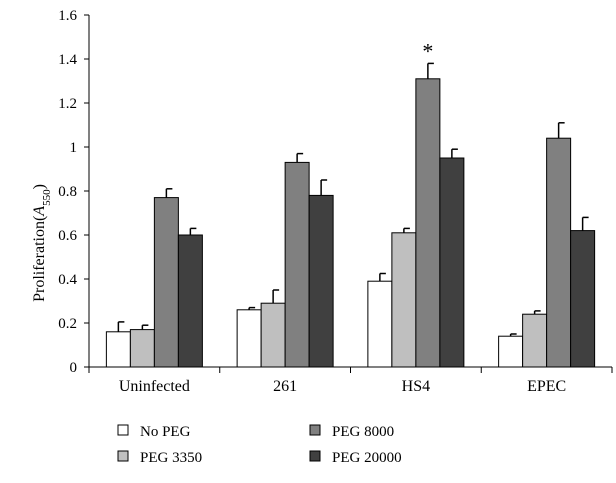 The height and width of the screenshot is (483, 616). What do you see at coordinates (47, 197) in the screenshot?
I see `y-axis-label-subscript: 550` at bounding box center [47, 197].